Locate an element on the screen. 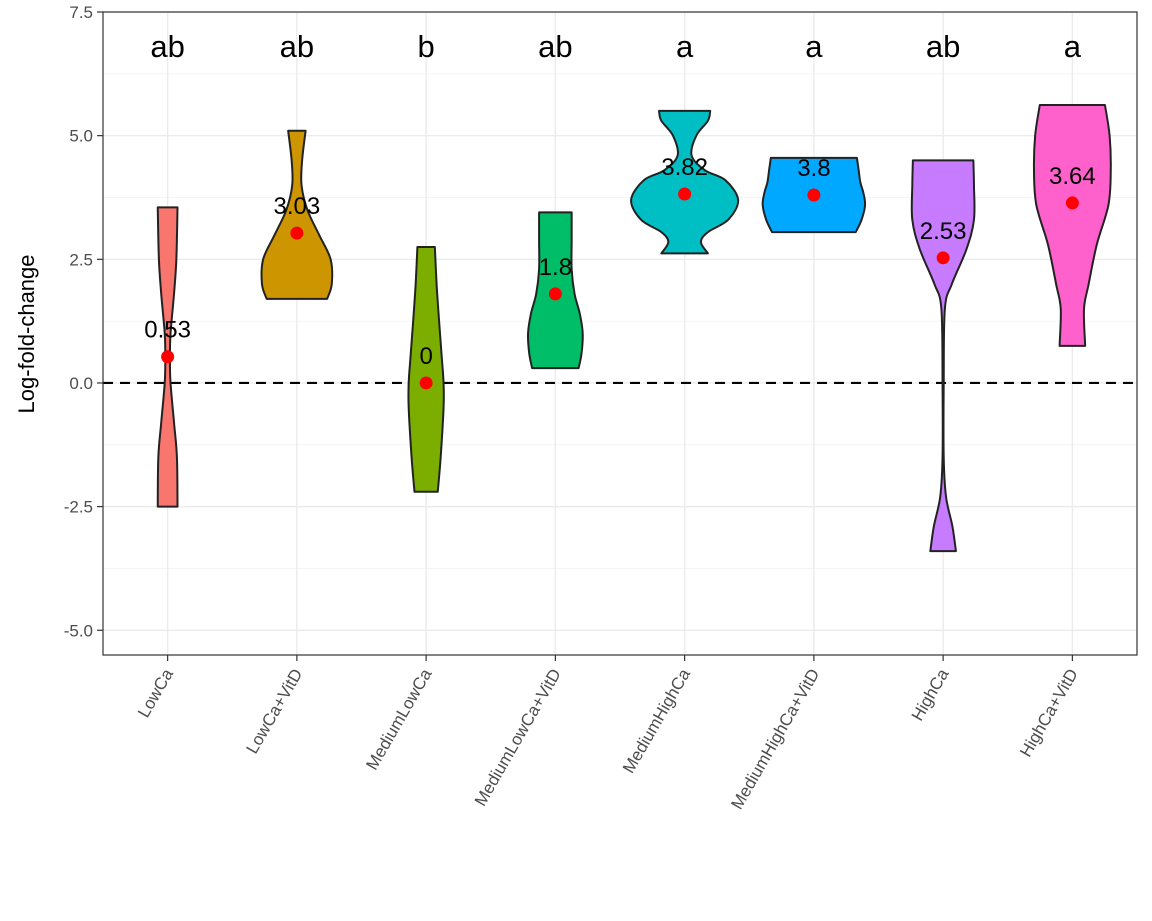 This screenshot has width=1152, height=921. significance-letters: ab ab b ab a a ab a is located at coordinates (615, 46).